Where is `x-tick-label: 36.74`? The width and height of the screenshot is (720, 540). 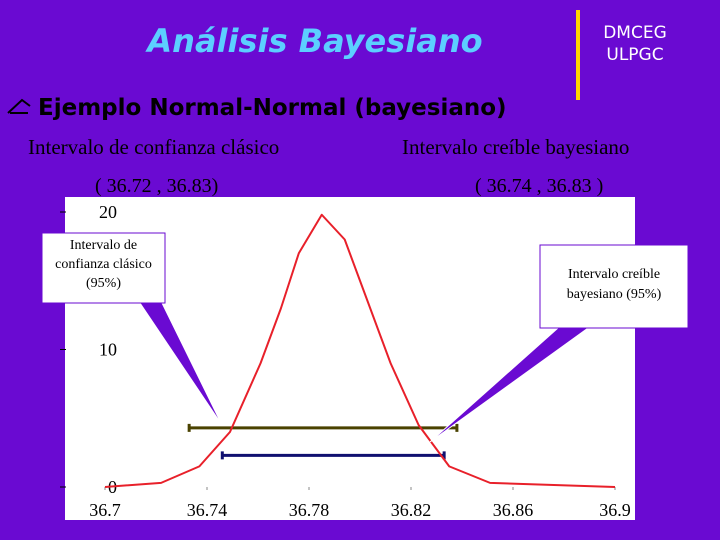
x-tick-label: 36.74 is located at coordinates (207, 510).